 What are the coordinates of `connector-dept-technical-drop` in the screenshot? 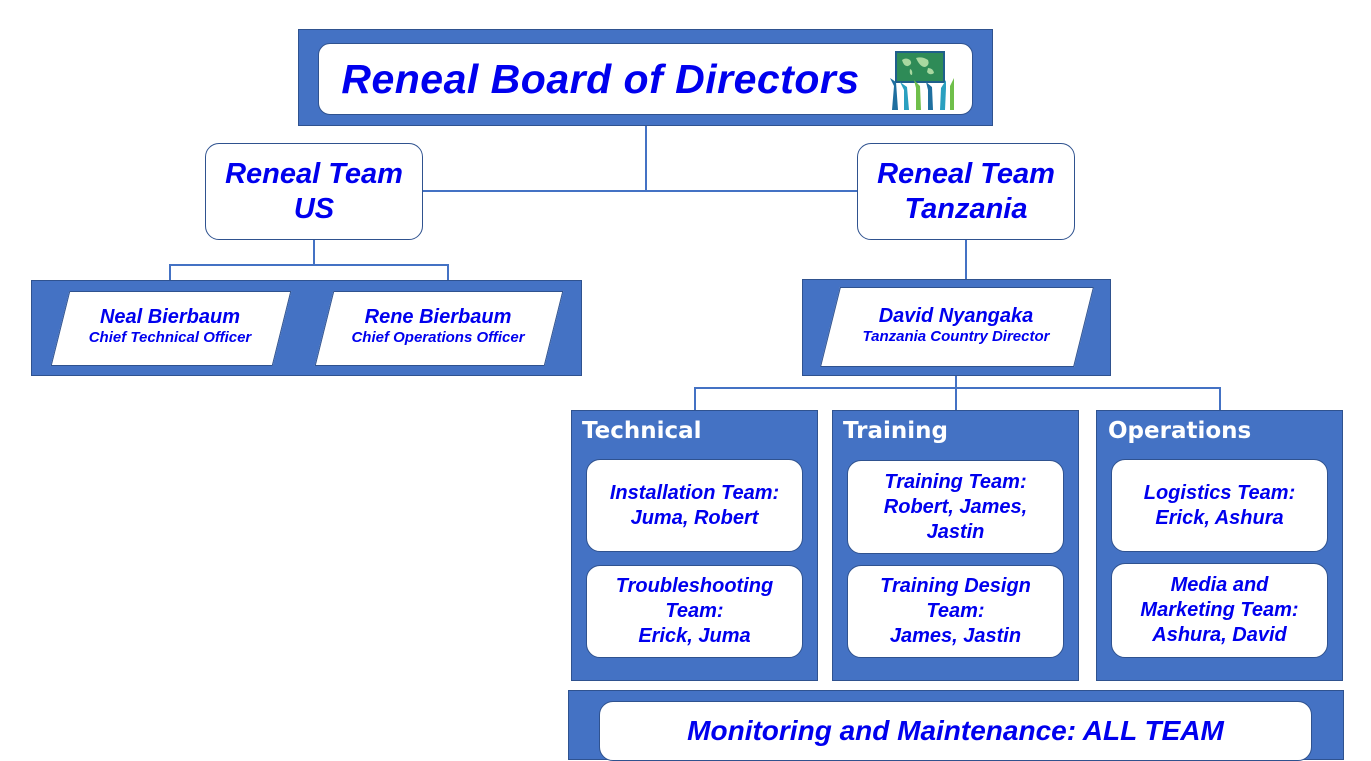 It's located at (695, 399).